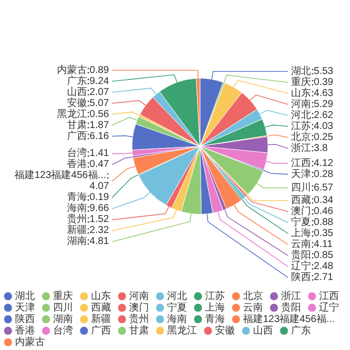  What do you see at coordinates (324, 163) in the screenshot?
I see `data-label: 4.12` at bounding box center [324, 163].